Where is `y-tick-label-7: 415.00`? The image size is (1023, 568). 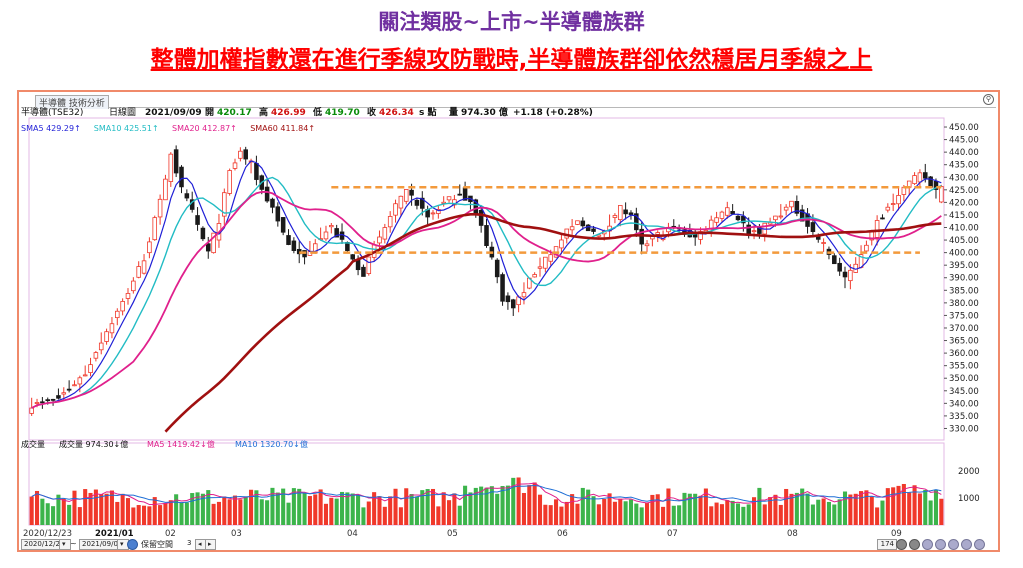 y-tick-label-7: 415.00 is located at coordinates (964, 216).